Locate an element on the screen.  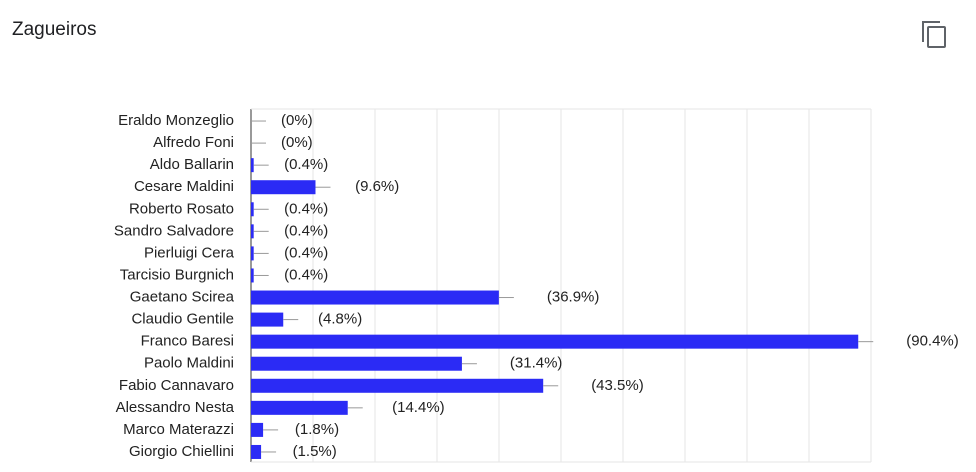
category-label: Alfredo Foni is located at coordinates (193, 142).